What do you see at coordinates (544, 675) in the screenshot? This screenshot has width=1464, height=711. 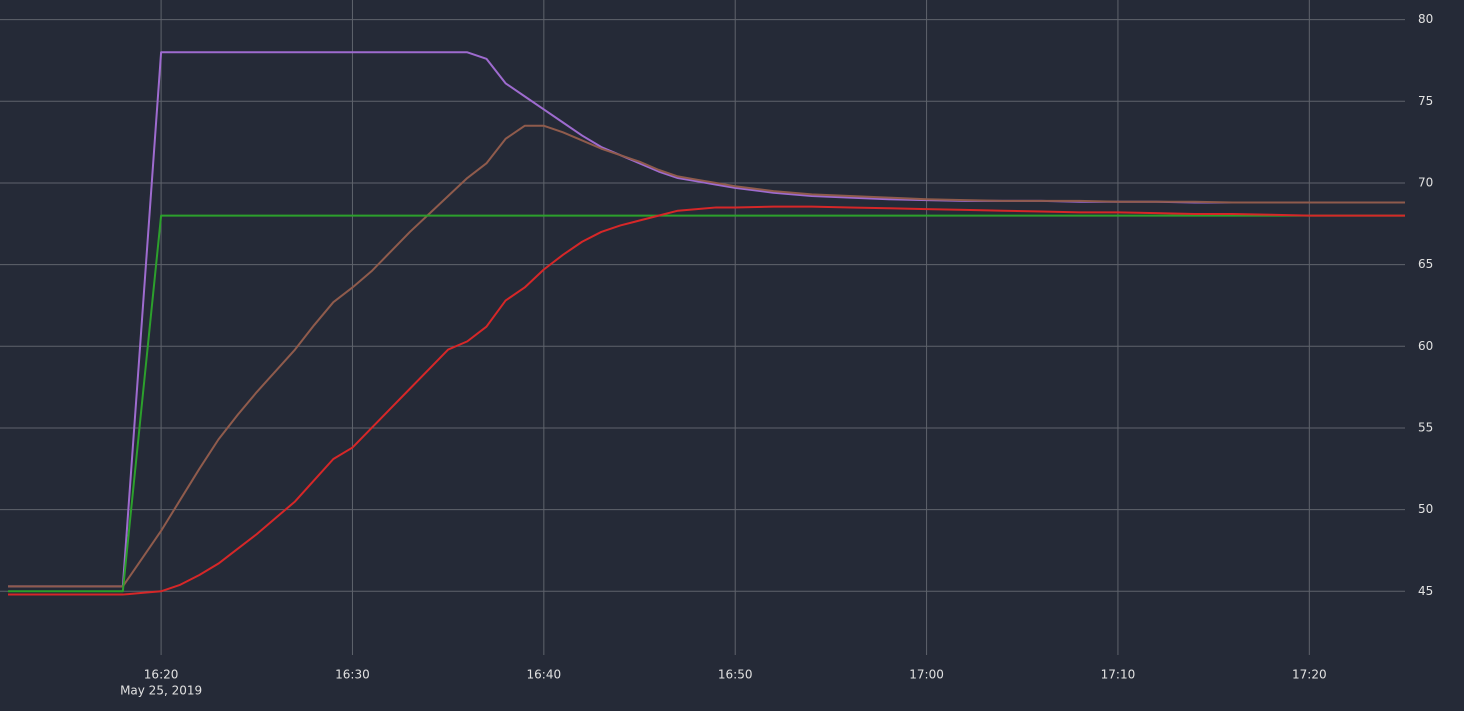 I see `x-tick-label: 16:40` at bounding box center [544, 675].